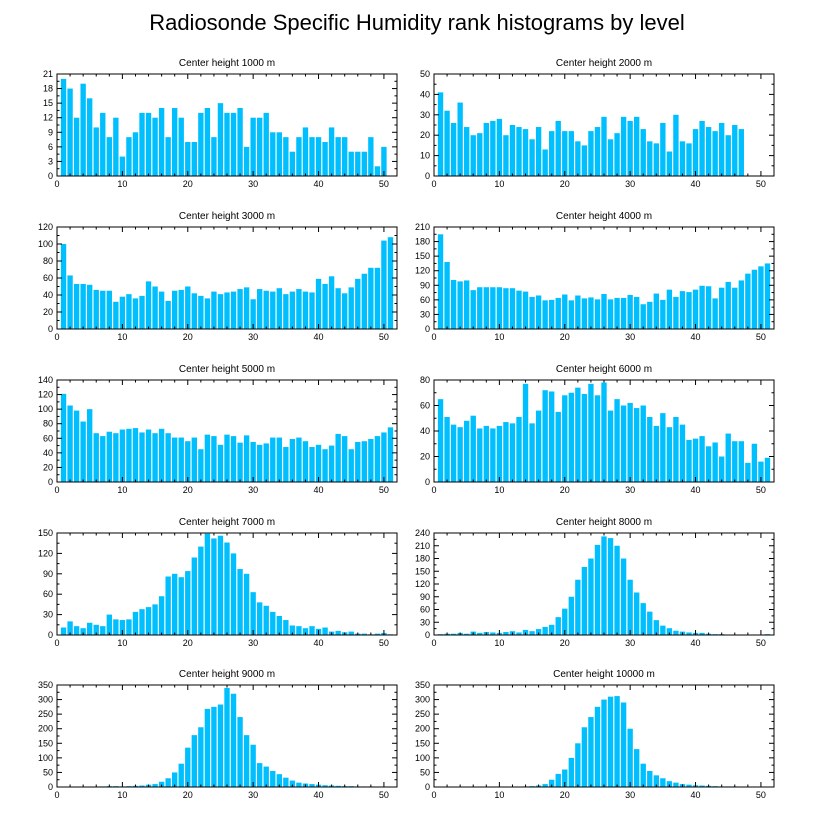 Image resolution: width=816 pixels, height=824 pixels. Describe the element at coordinates (630, 643) in the screenshot. I see `x-tick-label: 30` at that location.